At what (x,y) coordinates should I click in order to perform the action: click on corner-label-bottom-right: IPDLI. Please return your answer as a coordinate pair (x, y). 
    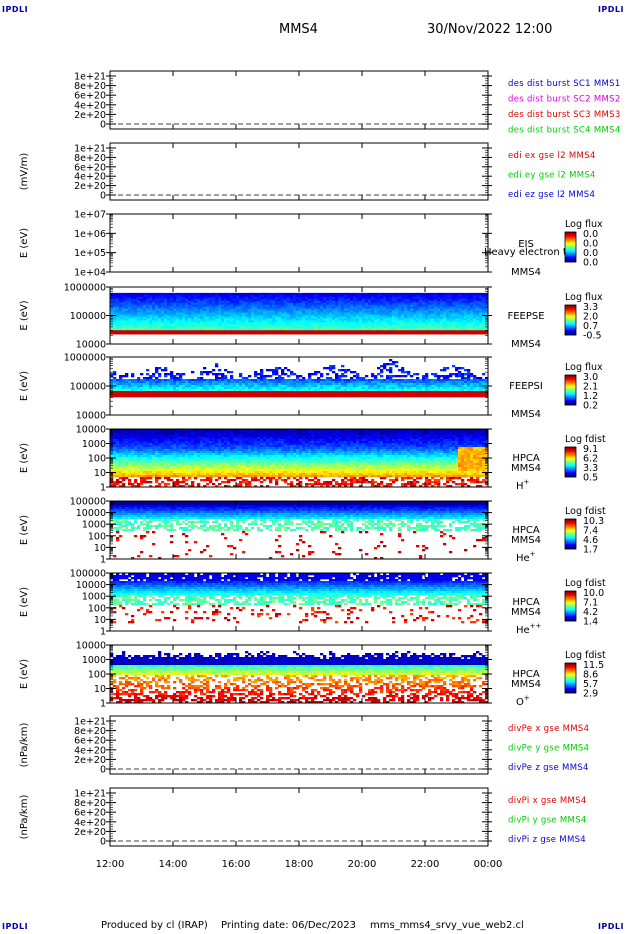
    Looking at the image, I should click on (610, 926).